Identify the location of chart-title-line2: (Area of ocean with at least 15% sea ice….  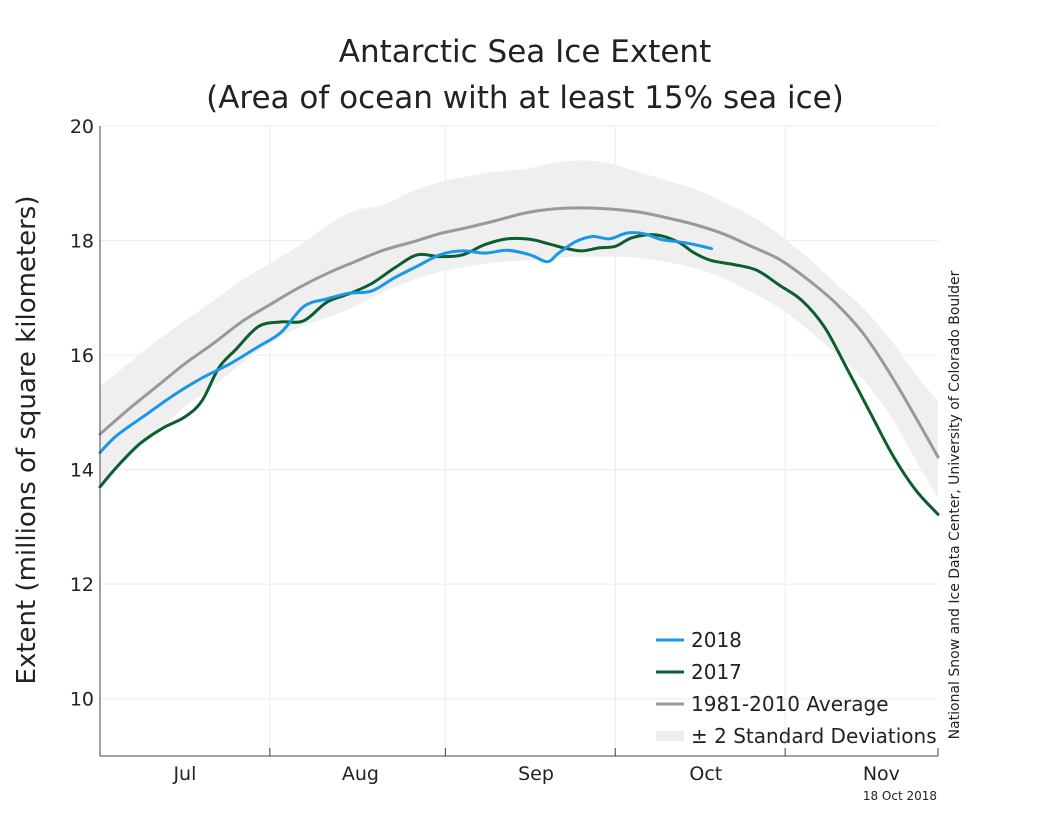
(525, 98).